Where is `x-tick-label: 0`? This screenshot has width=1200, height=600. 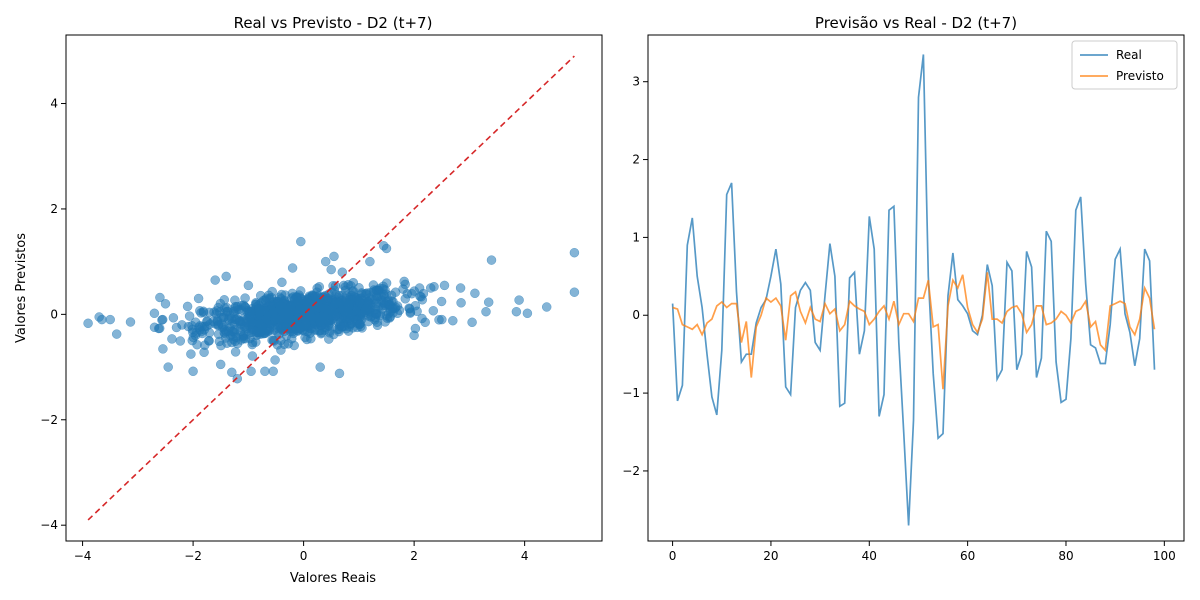
x-tick-label: 0 is located at coordinates (673, 556).